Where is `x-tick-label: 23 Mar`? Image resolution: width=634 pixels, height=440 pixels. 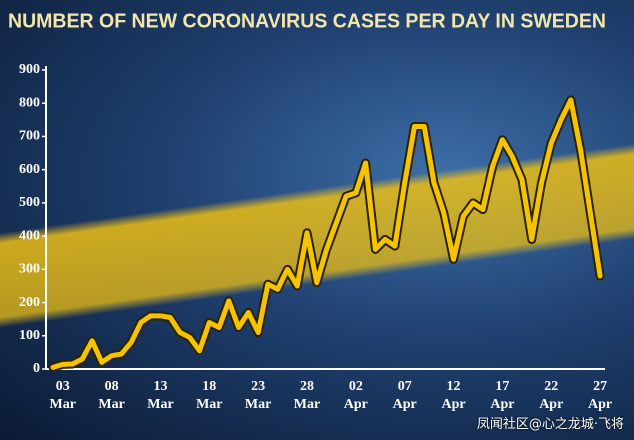
x-tick-label: 23 Mar is located at coordinates (258, 395).